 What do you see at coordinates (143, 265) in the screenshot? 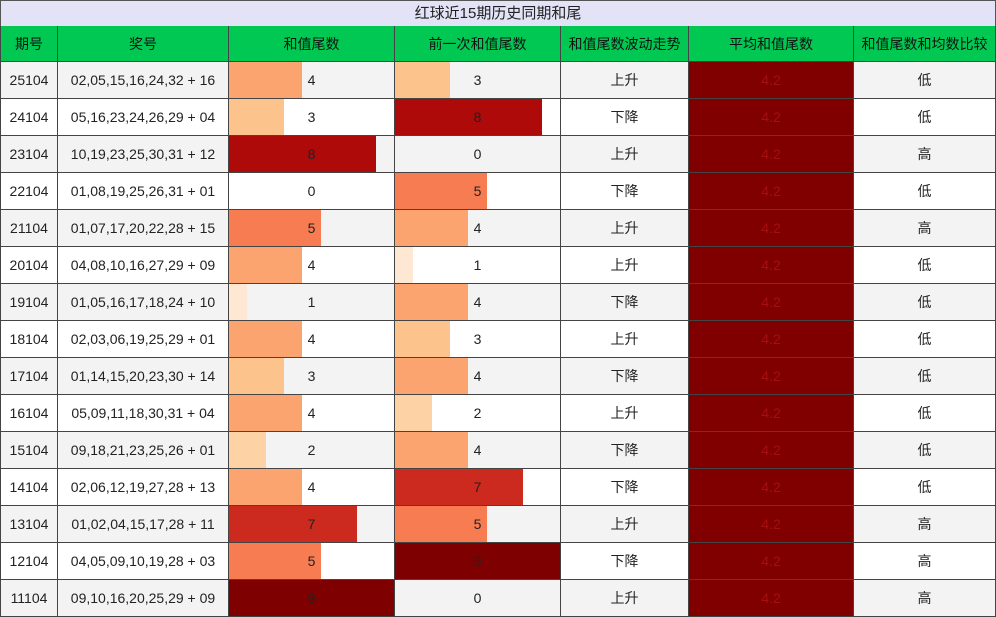
I see `cell-text: 04,08,10,16,27,29 + 09` at bounding box center [143, 265].